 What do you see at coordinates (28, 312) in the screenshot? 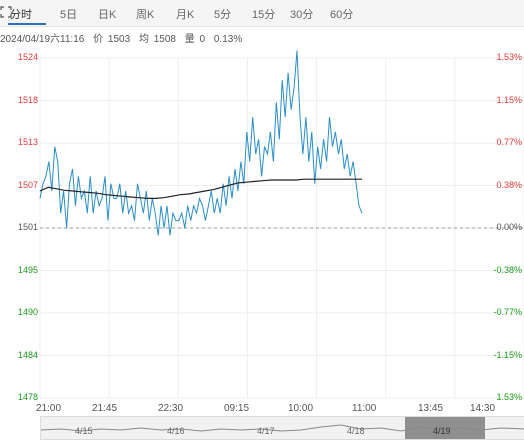
I see `y-label-left: 1490` at bounding box center [28, 312].